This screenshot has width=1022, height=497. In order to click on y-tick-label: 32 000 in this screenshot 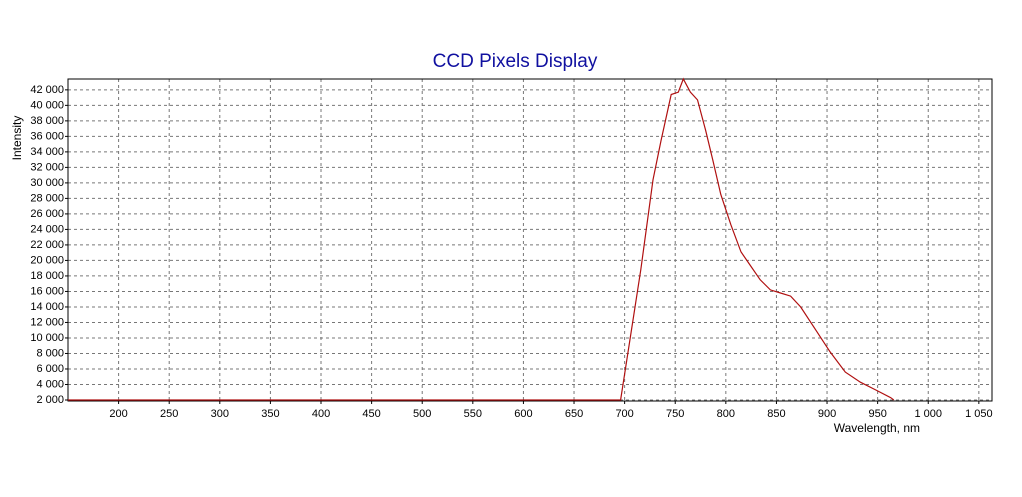, I will do `click(47, 167)`.